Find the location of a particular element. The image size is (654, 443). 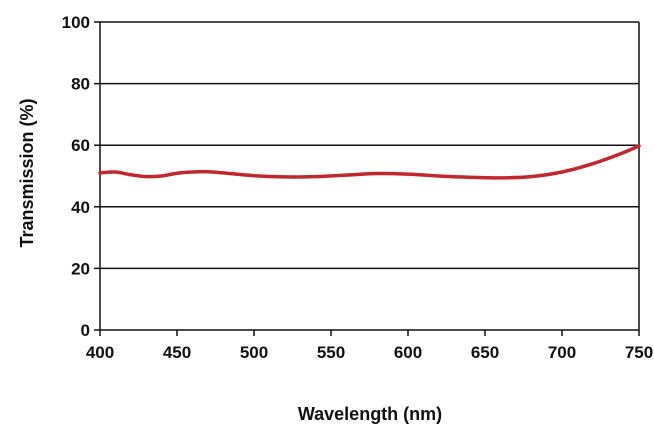

x-tick-label-500: 500 is located at coordinates (254, 352).